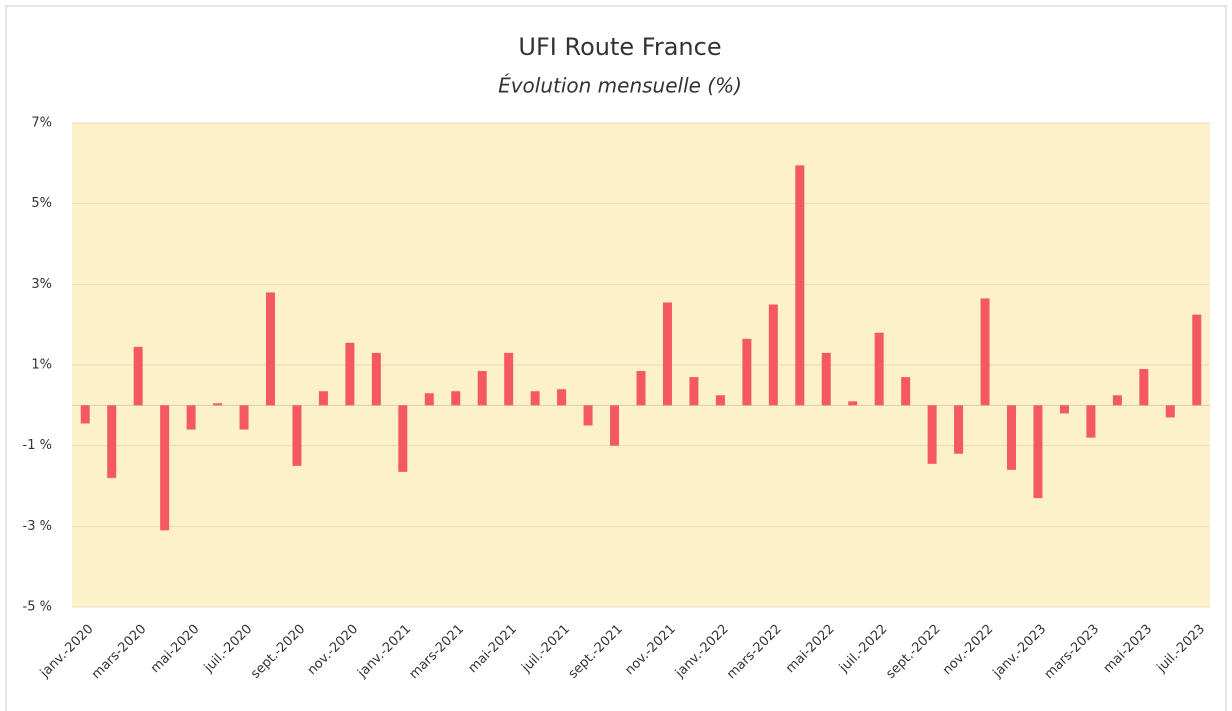 The height and width of the screenshot is (711, 1232). What do you see at coordinates (620, 86) in the screenshot?
I see `chart-subtitle: Évolution mensuelle (%)` at bounding box center [620, 86].